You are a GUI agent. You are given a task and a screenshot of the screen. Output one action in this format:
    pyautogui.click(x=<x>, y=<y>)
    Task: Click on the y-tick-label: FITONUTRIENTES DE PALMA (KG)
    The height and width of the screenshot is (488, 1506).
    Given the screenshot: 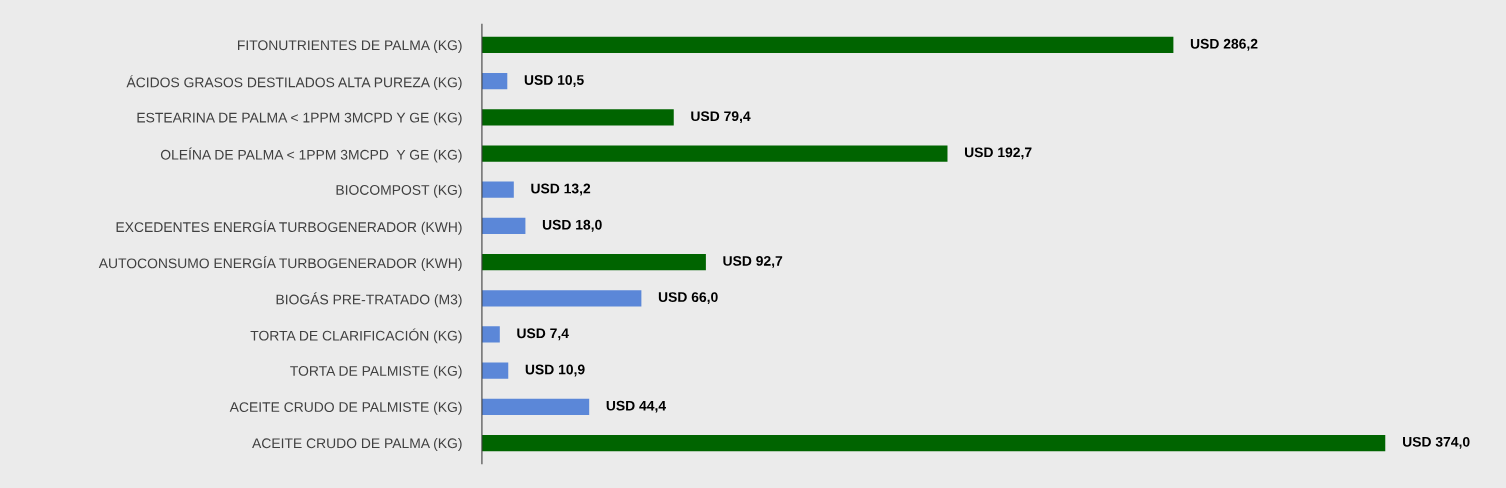 What is the action you would take?
    pyautogui.click(x=350, y=46)
    